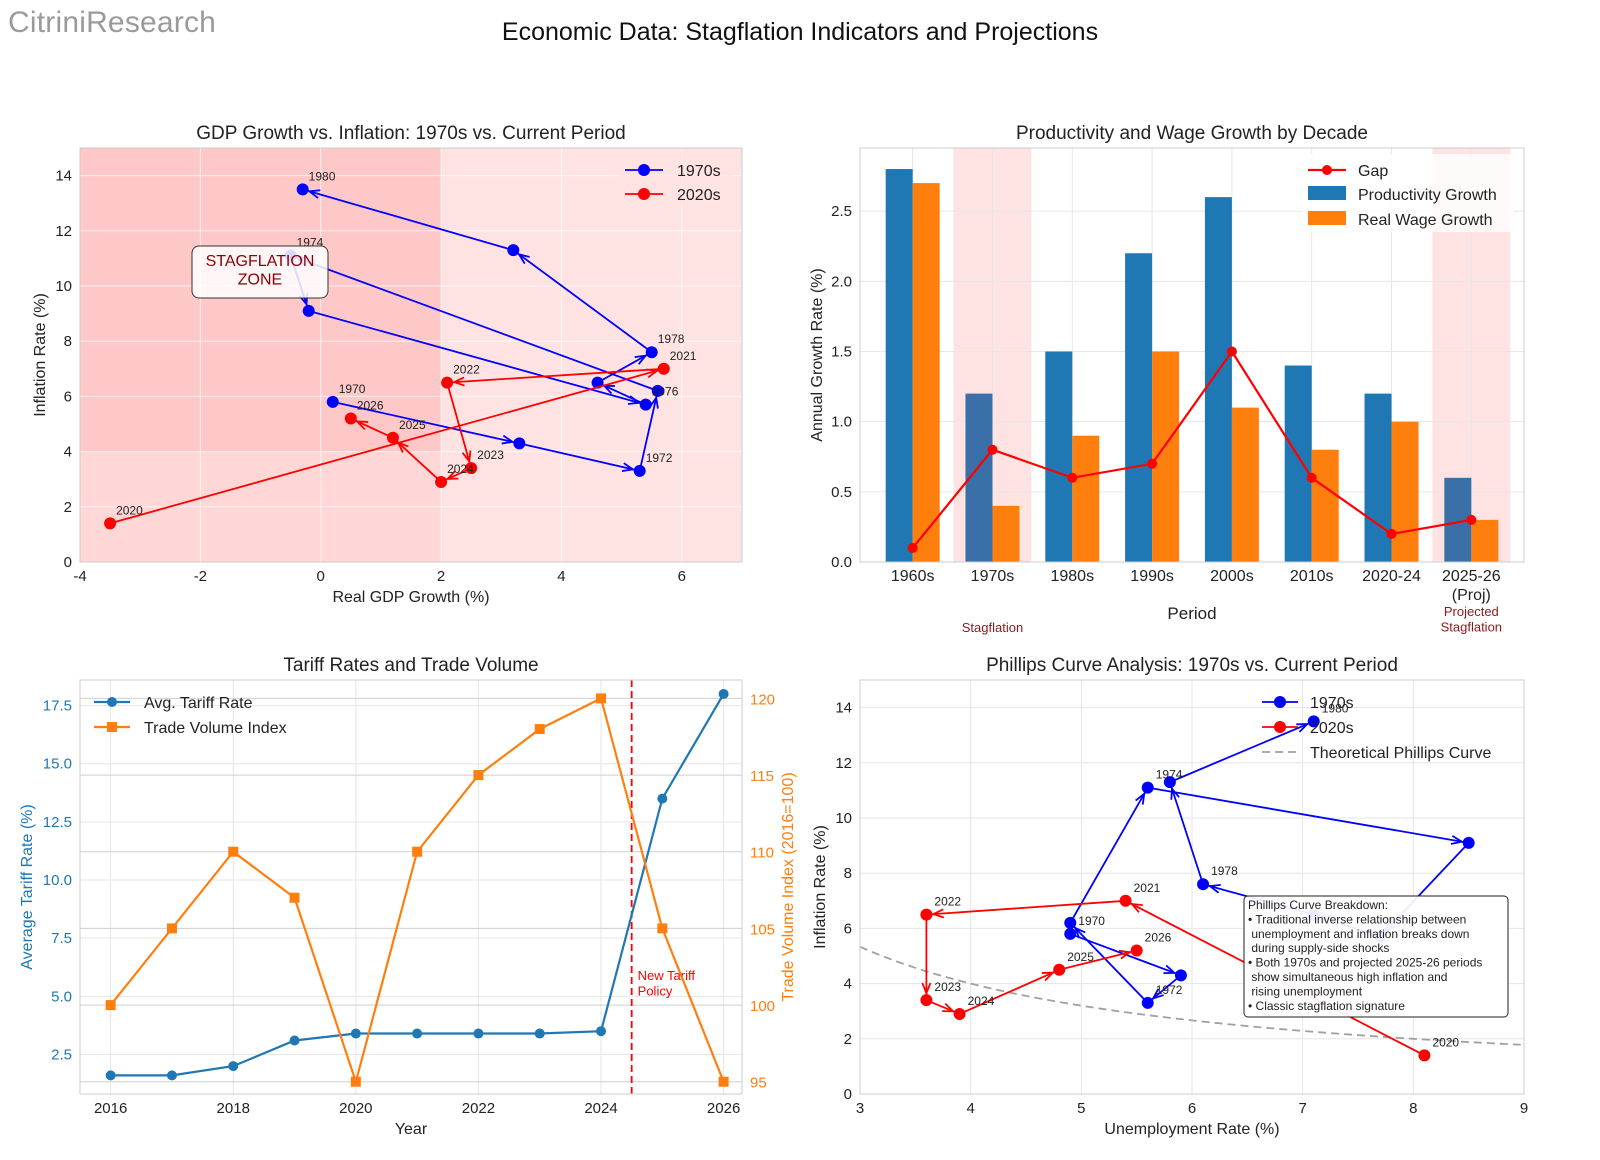 The image size is (1600, 1160). I want to click on x-axis-label: Unemployment Rate (%), so click(1191, 1129).